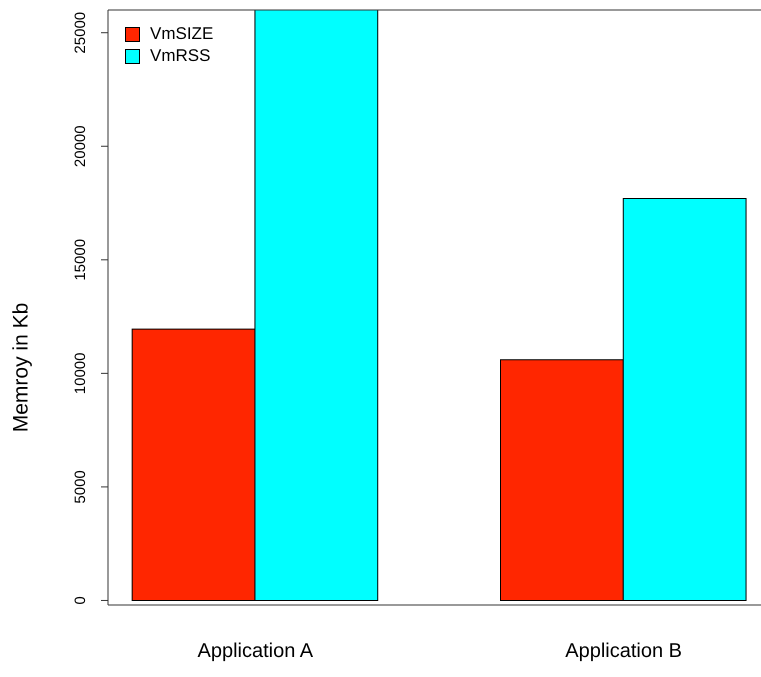 This screenshot has height=677, width=761. I want to click on y-tick-label: 5000, so click(80, 487).